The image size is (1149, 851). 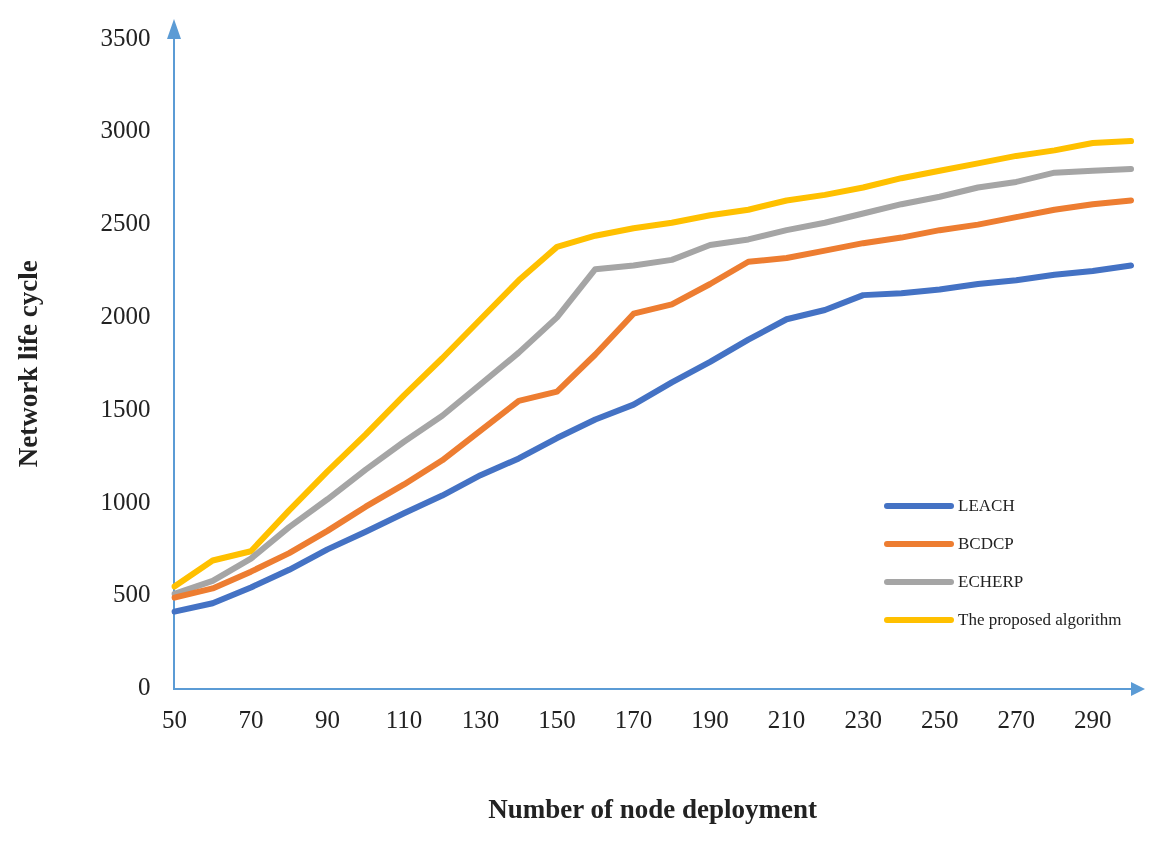 I want to click on legend-label: ECHERP, so click(x=991, y=581).